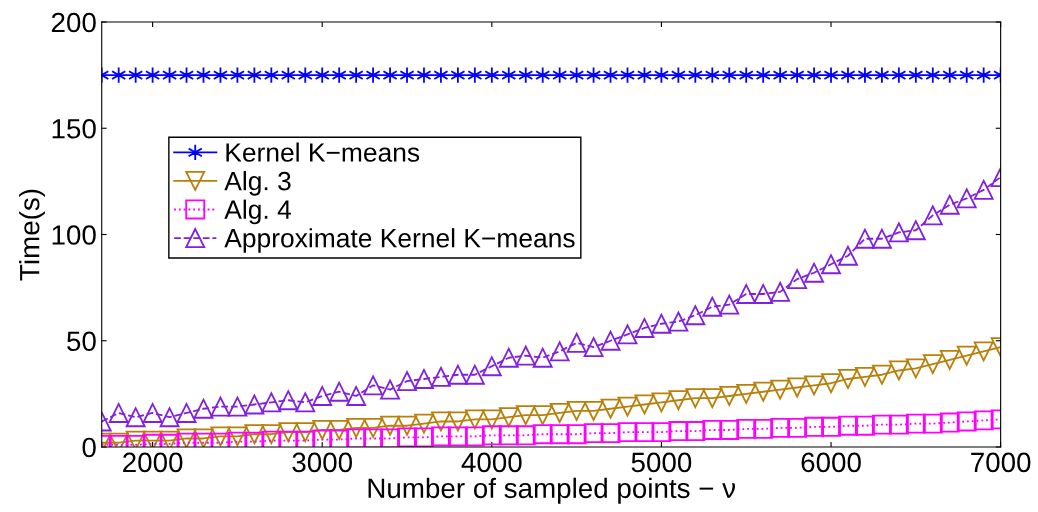  What do you see at coordinates (153, 462) in the screenshot?
I see `x-tick-label: 2000` at bounding box center [153, 462].